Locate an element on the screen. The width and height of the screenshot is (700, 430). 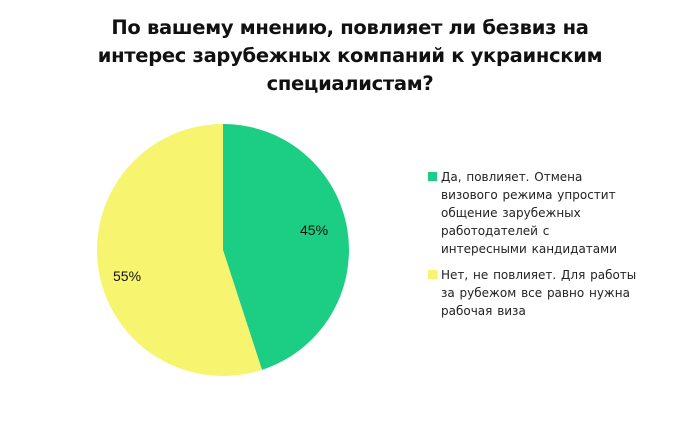
legend-text: интересными кандидатами is located at coordinates (529, 249).